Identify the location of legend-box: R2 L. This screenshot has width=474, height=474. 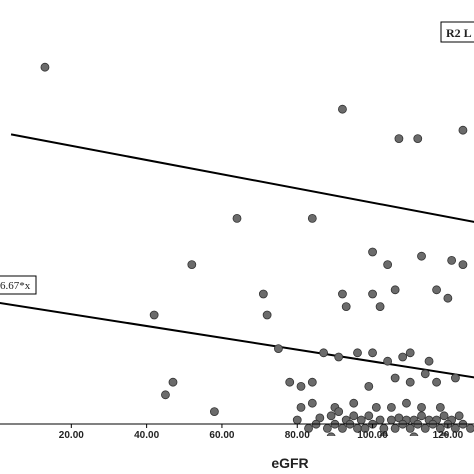
(457, 32).